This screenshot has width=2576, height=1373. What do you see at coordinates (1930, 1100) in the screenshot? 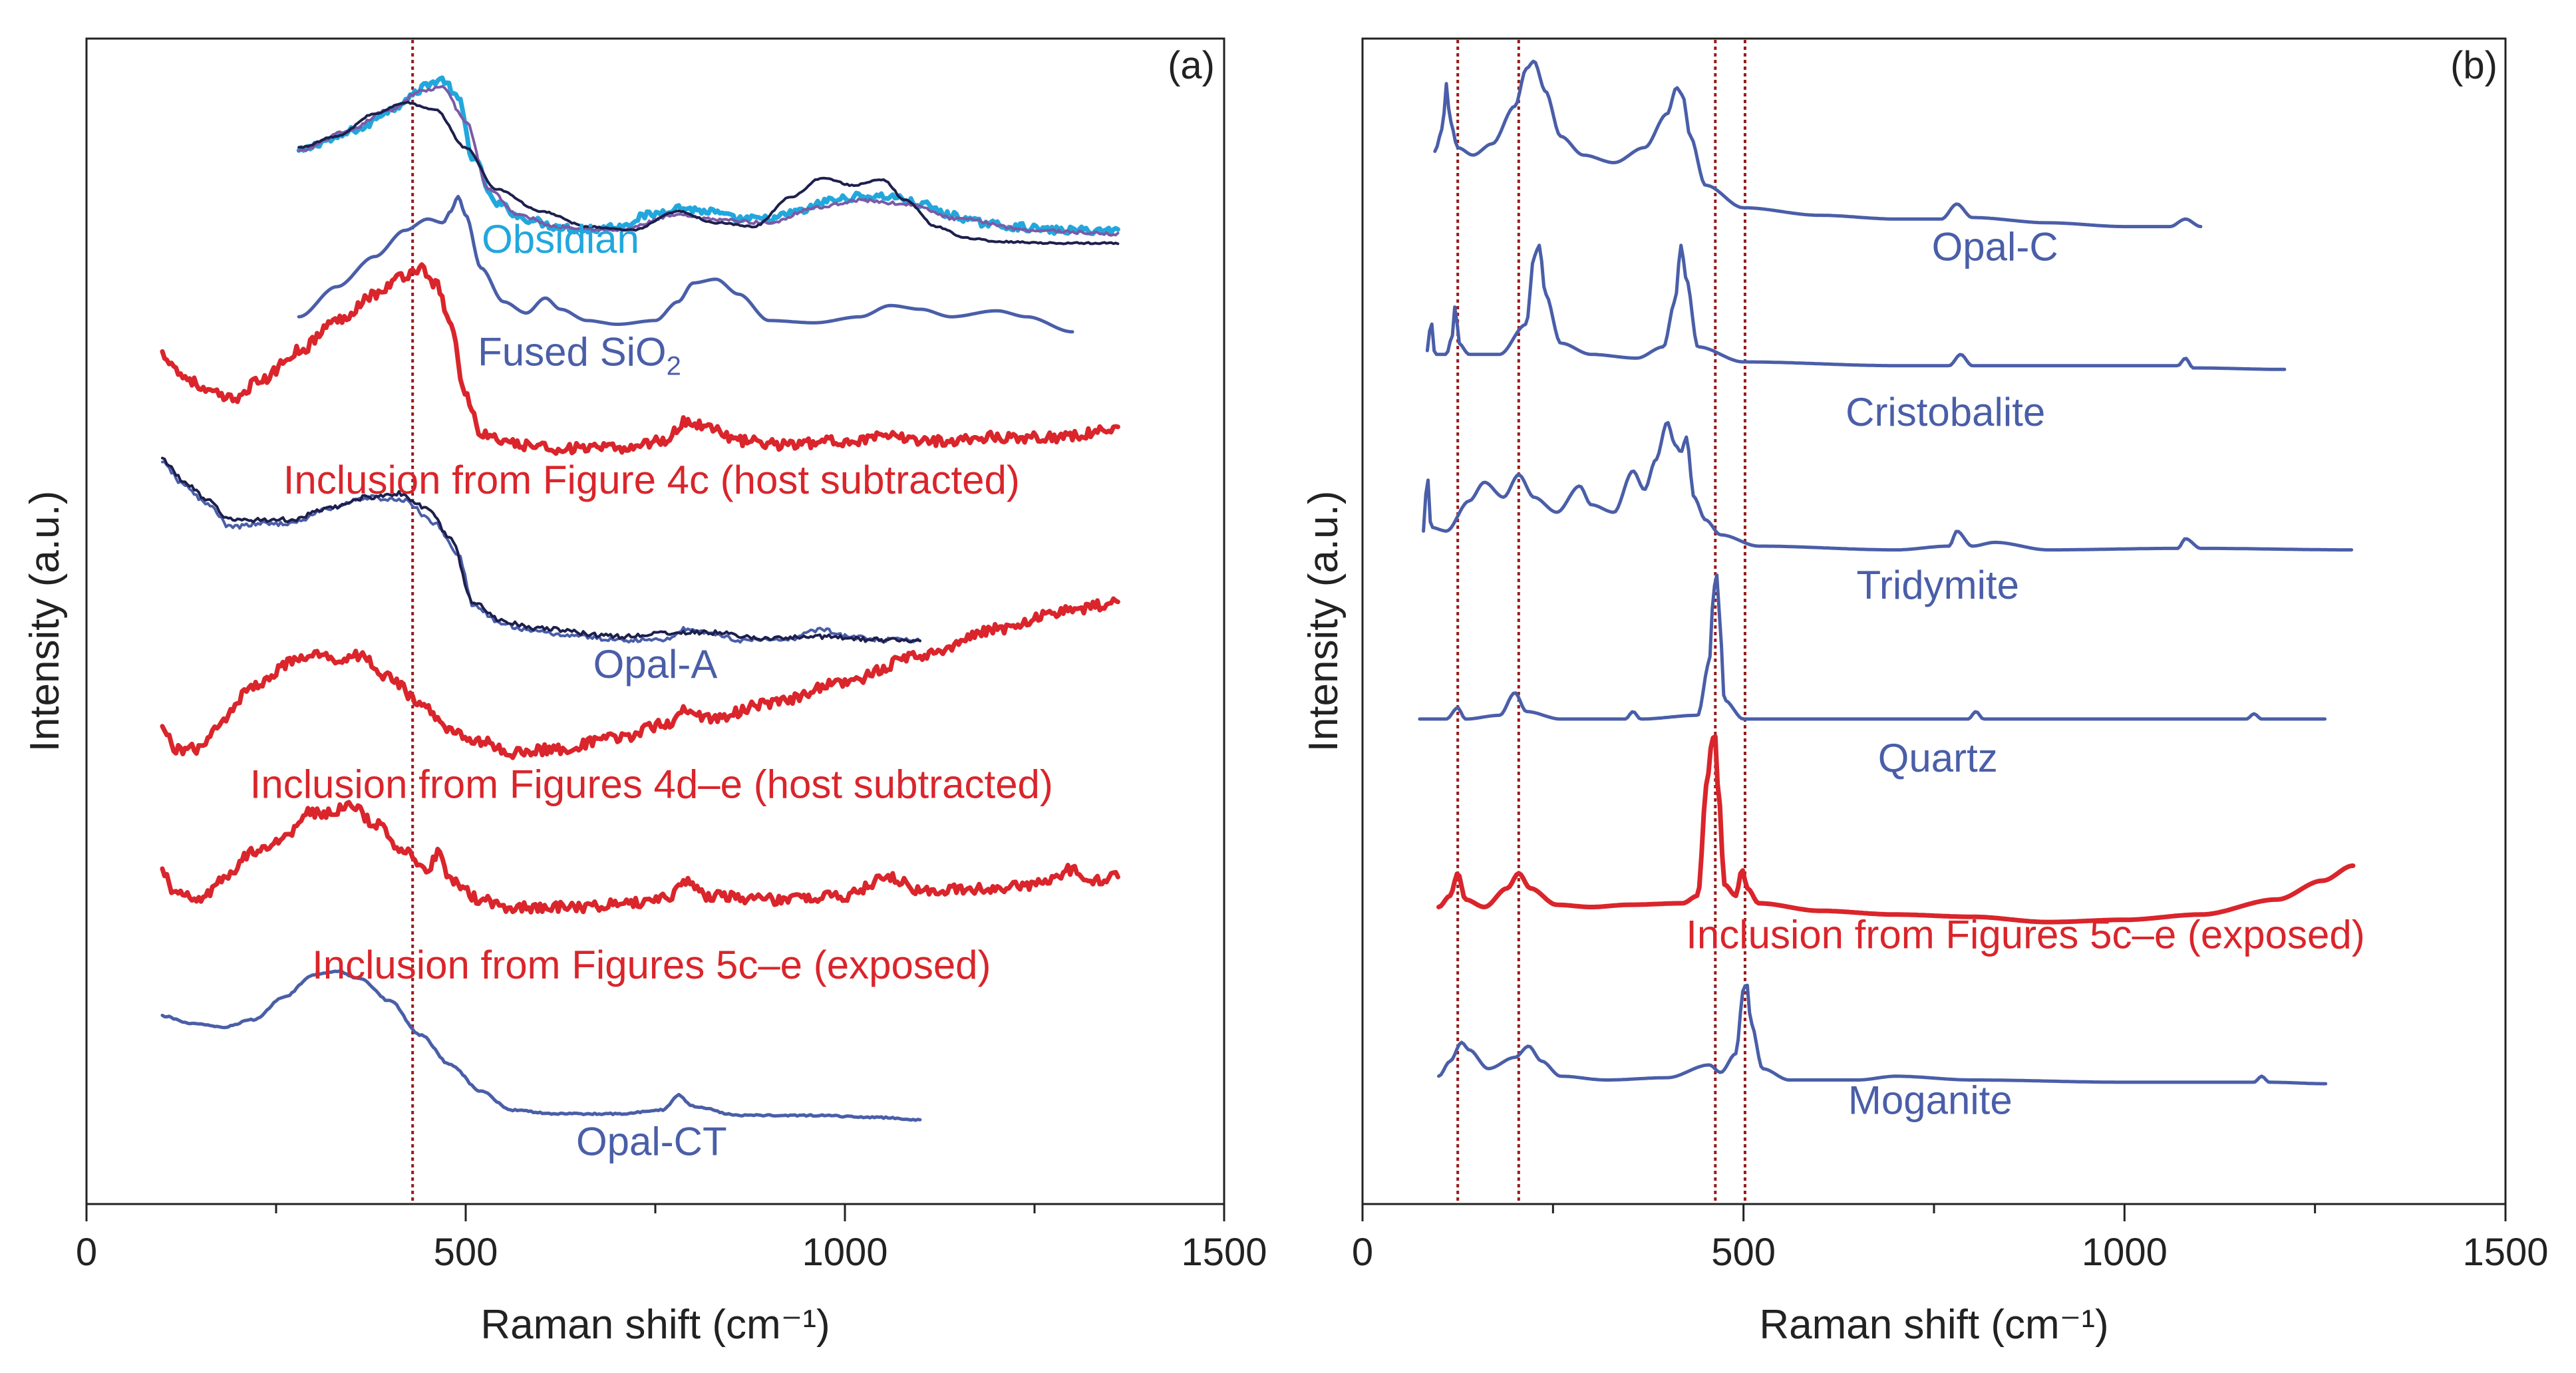
I see `curve-label: Moganite` at bounding box center [1930, 1100].